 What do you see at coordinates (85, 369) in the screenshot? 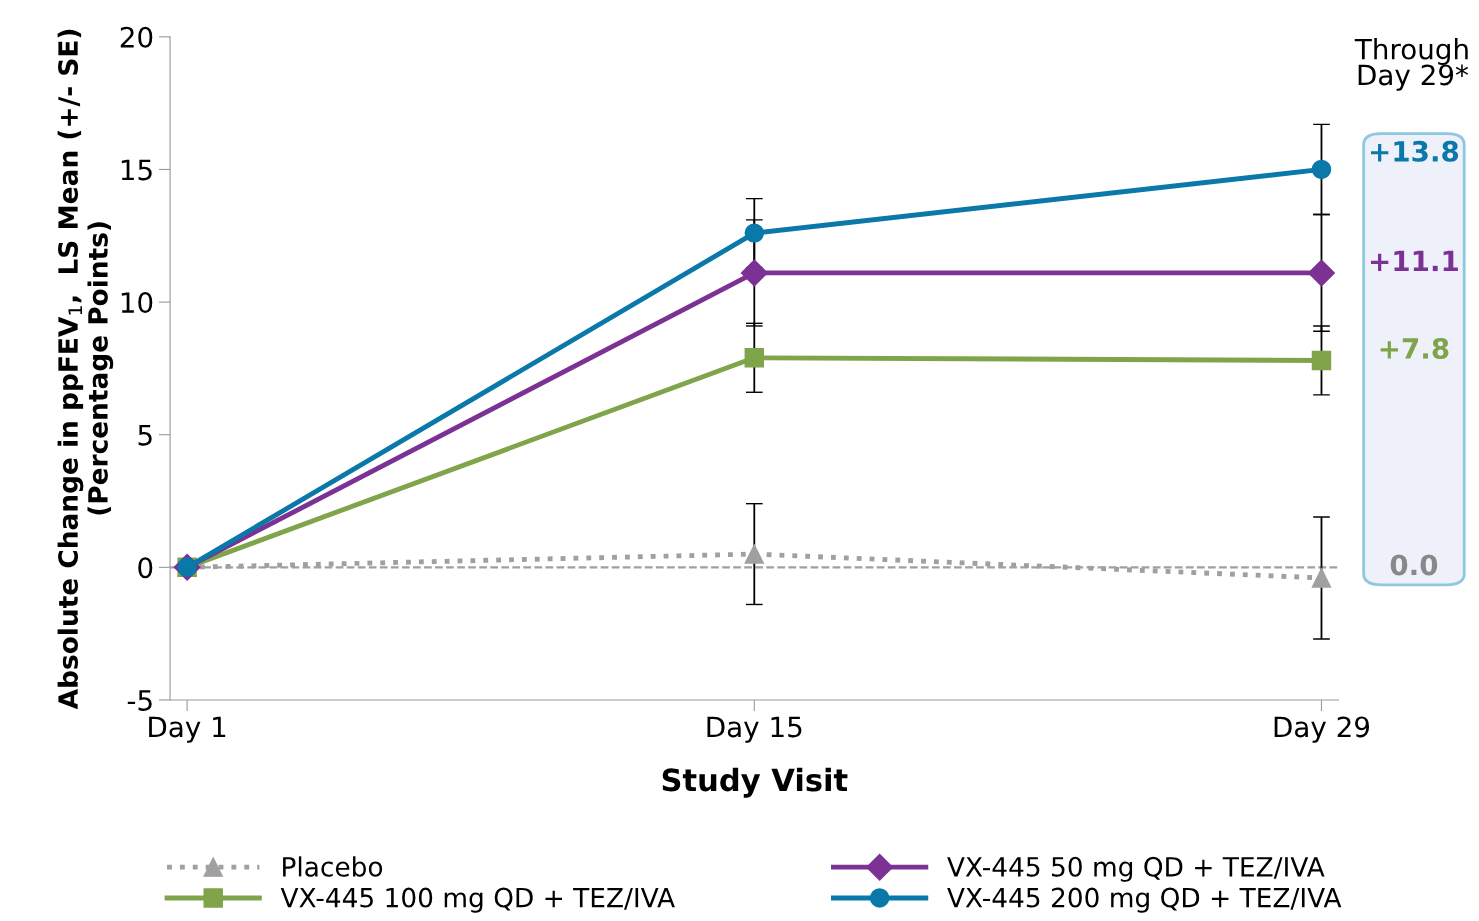
I see `y-axis-title: Absolute Change in ppFEV$_{1}$, LS Mean (+/- SE) (Percentage Points)` at bounding box center [85, 369].